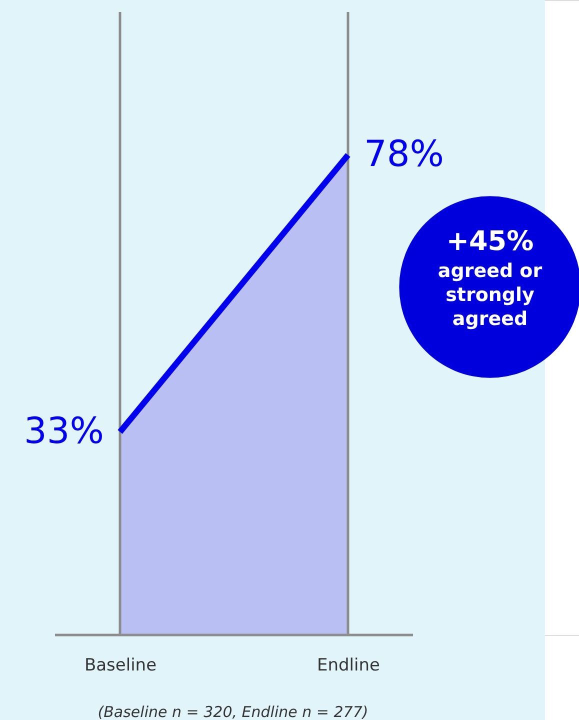 This screenshot has height=720, width=579. Describe the element at coordinates (490, 295) in the screenshot. I see `annotation: agreed or strongly agreed` at that location.